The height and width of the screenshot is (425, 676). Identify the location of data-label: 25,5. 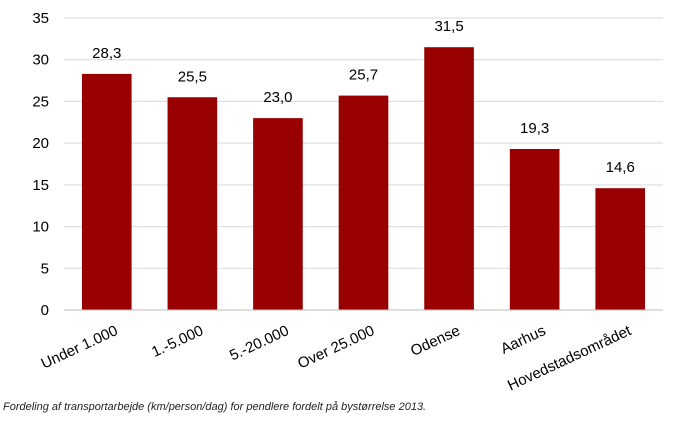
(192, 76).